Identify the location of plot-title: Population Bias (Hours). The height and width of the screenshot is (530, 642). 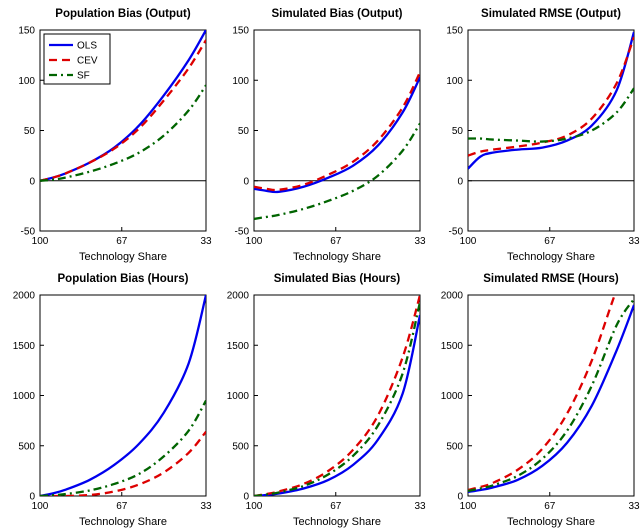
(123, 279).